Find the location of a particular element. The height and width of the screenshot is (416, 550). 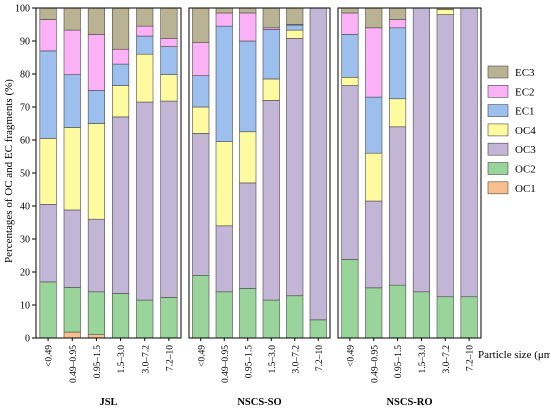

y-axis-title: Percentages of OC and EC fragments (%) is located at coordinates (9, 171).